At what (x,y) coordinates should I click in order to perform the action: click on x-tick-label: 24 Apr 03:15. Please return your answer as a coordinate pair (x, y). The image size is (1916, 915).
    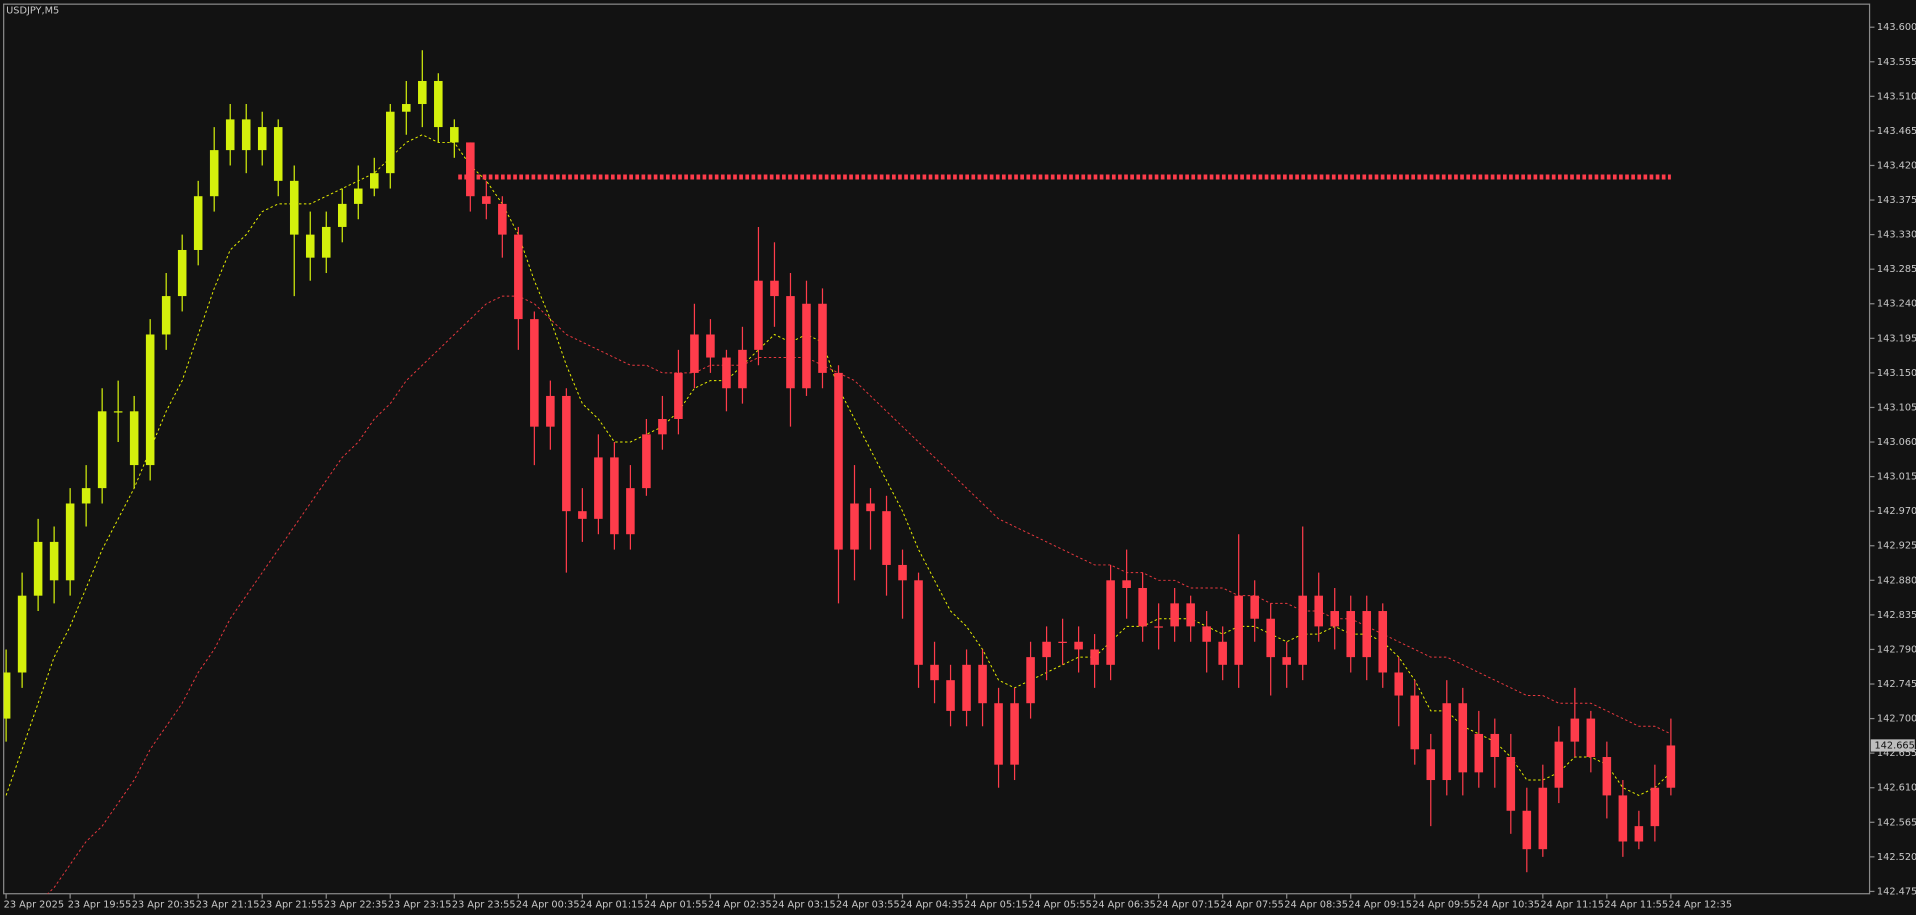
    Looking at the image, I should click on (804, 905).